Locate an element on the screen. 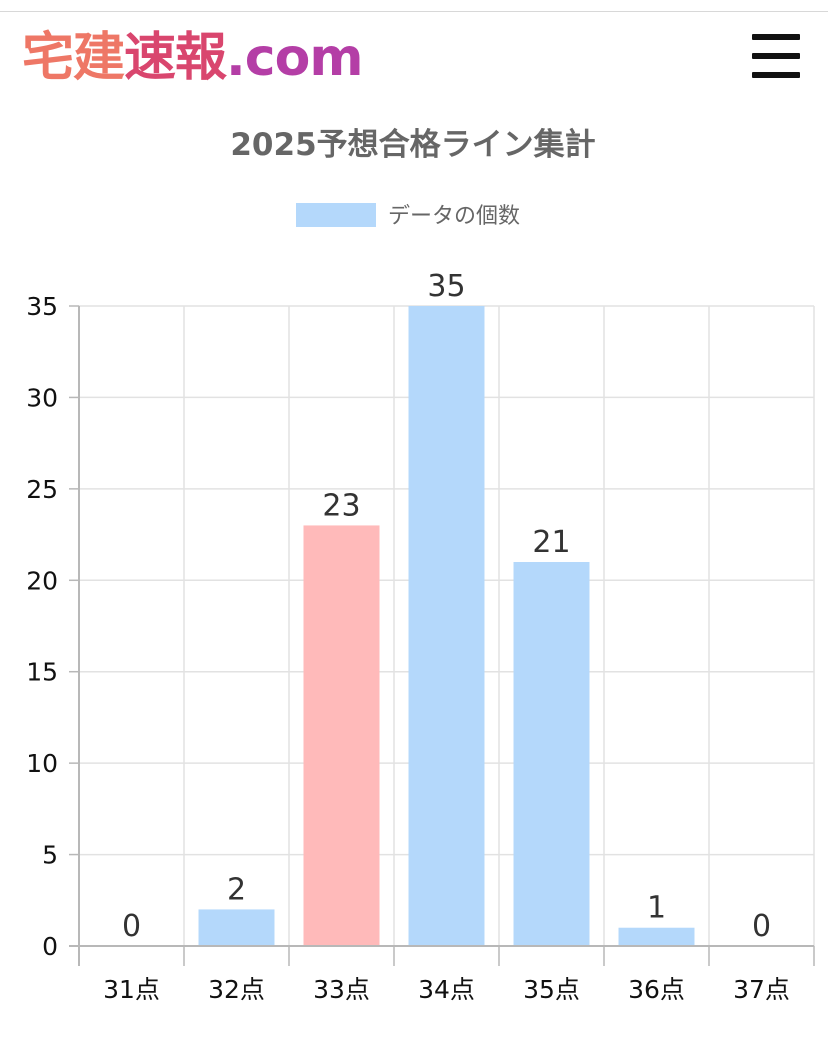 The width and height of the screenshot is (828, 1048). data-label-7: 0 is located at coordinates (761, 926).